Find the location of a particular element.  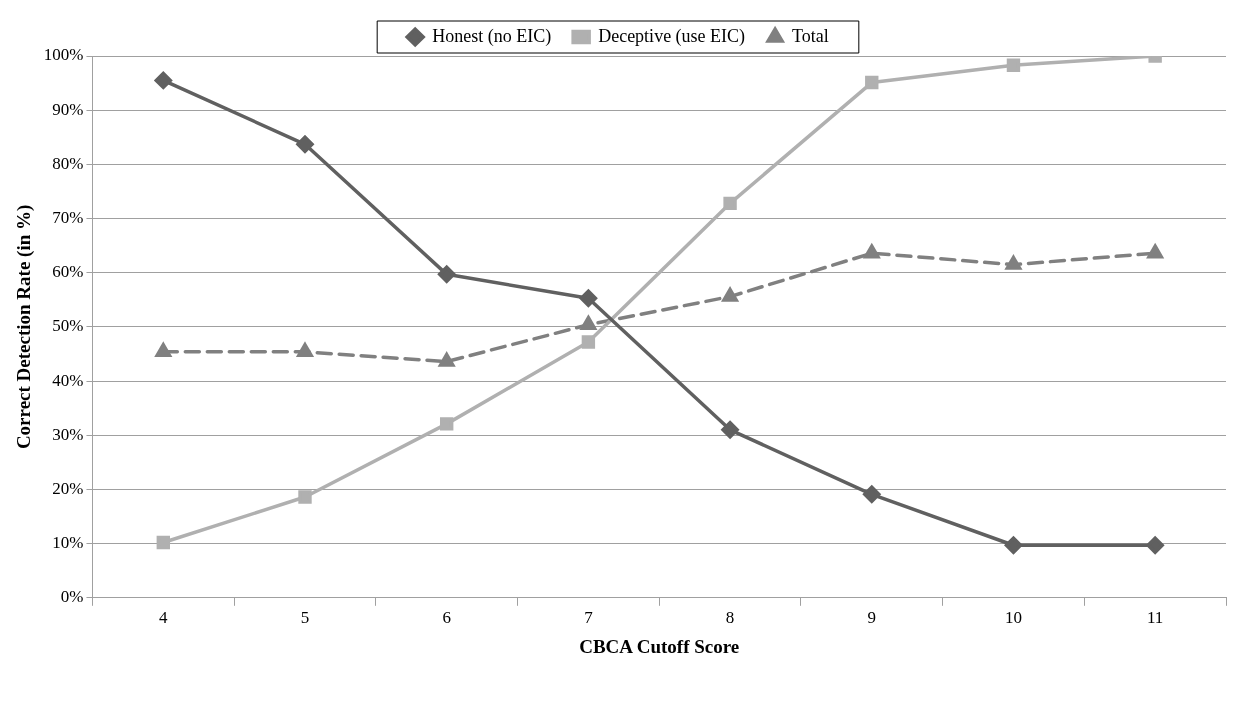

y-tick-label: 100% is located at coordinates (63, 55).